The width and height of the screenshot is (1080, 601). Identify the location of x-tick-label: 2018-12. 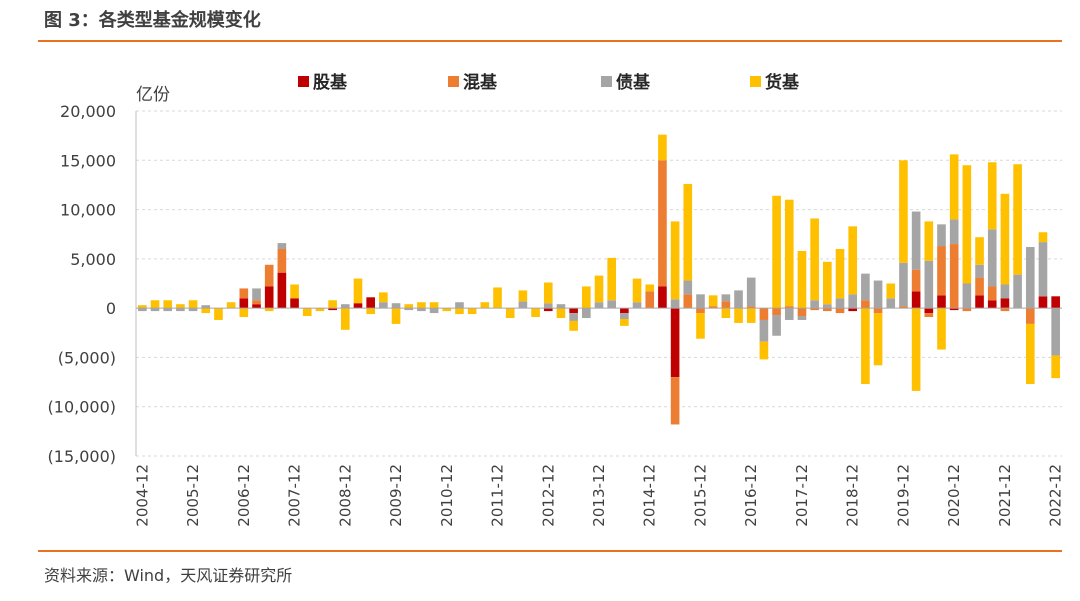
(853, 495).